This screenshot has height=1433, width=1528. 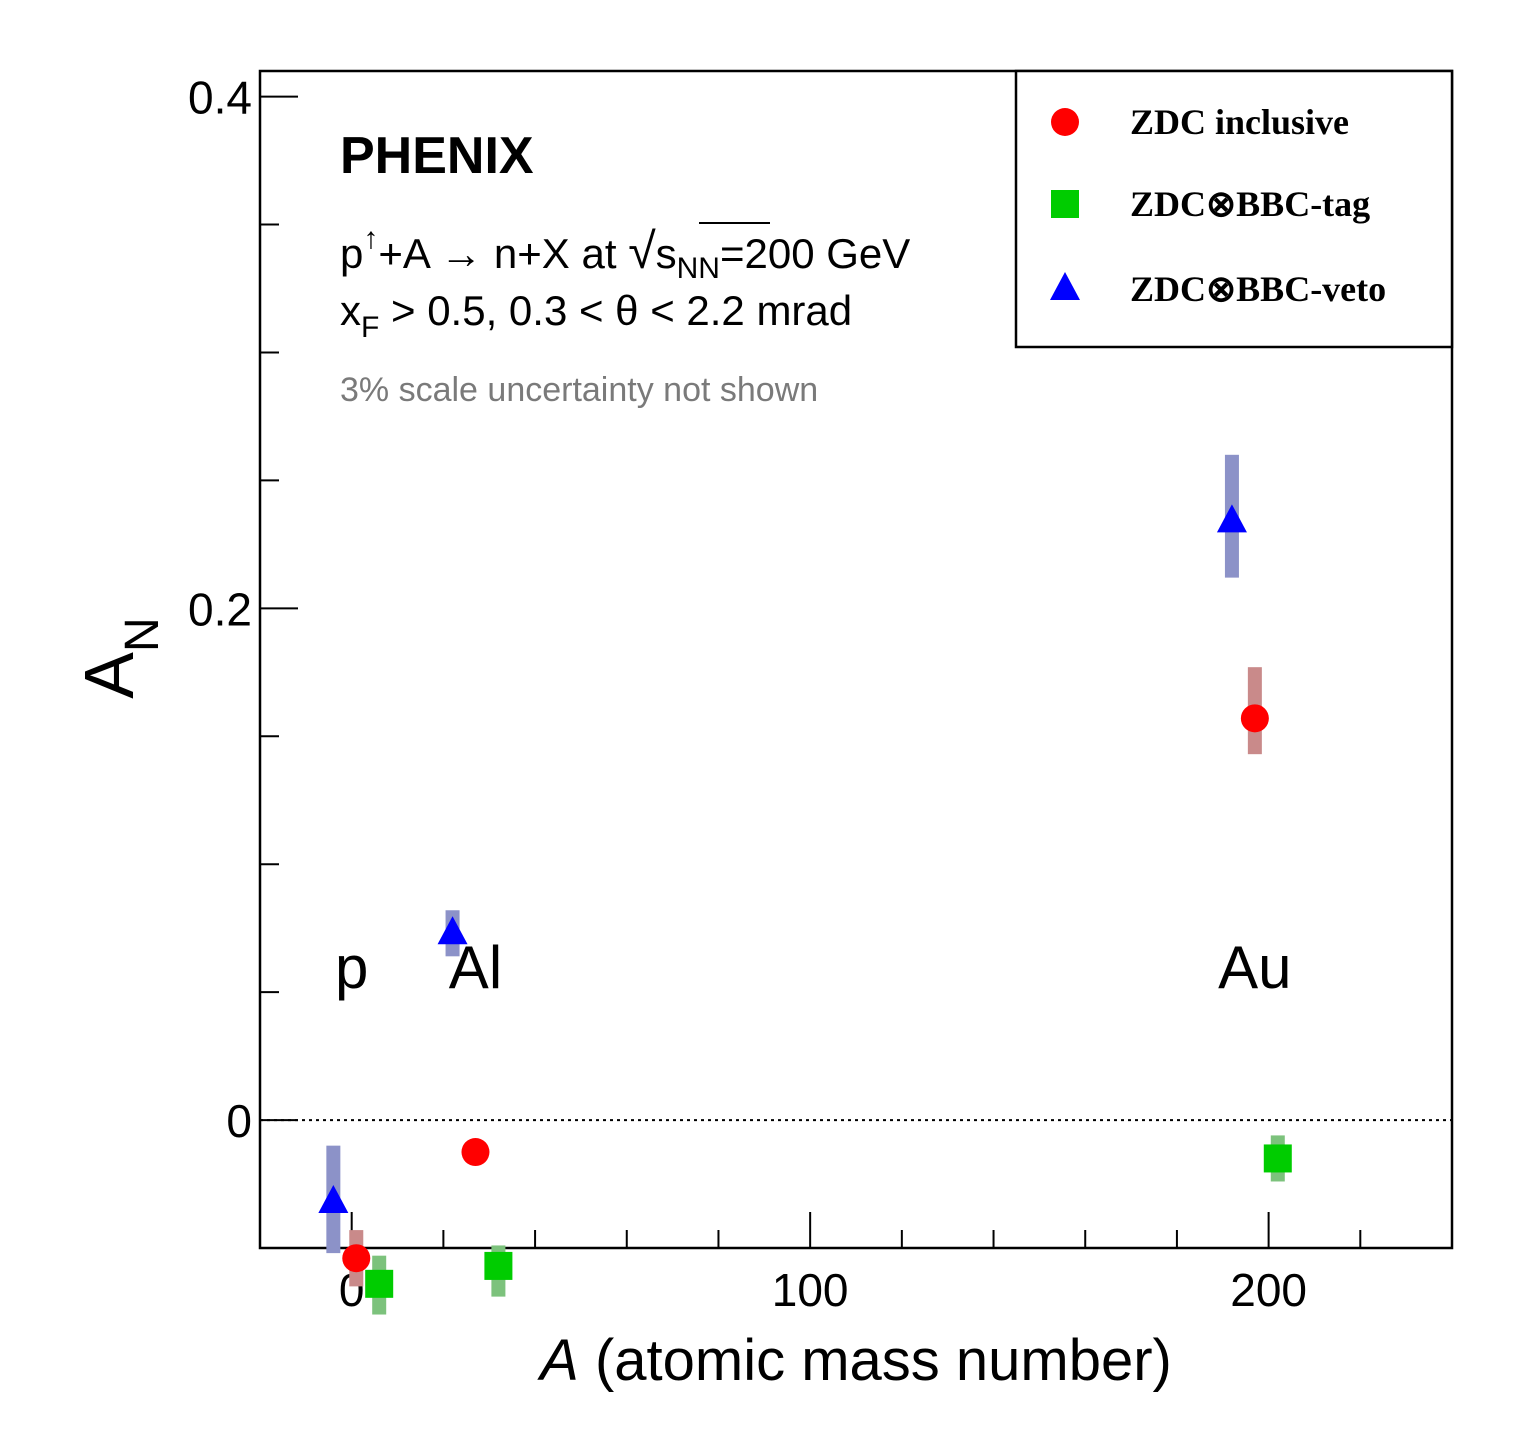 I want to click on y-axis-title: AN, so click(x=119, y=657).